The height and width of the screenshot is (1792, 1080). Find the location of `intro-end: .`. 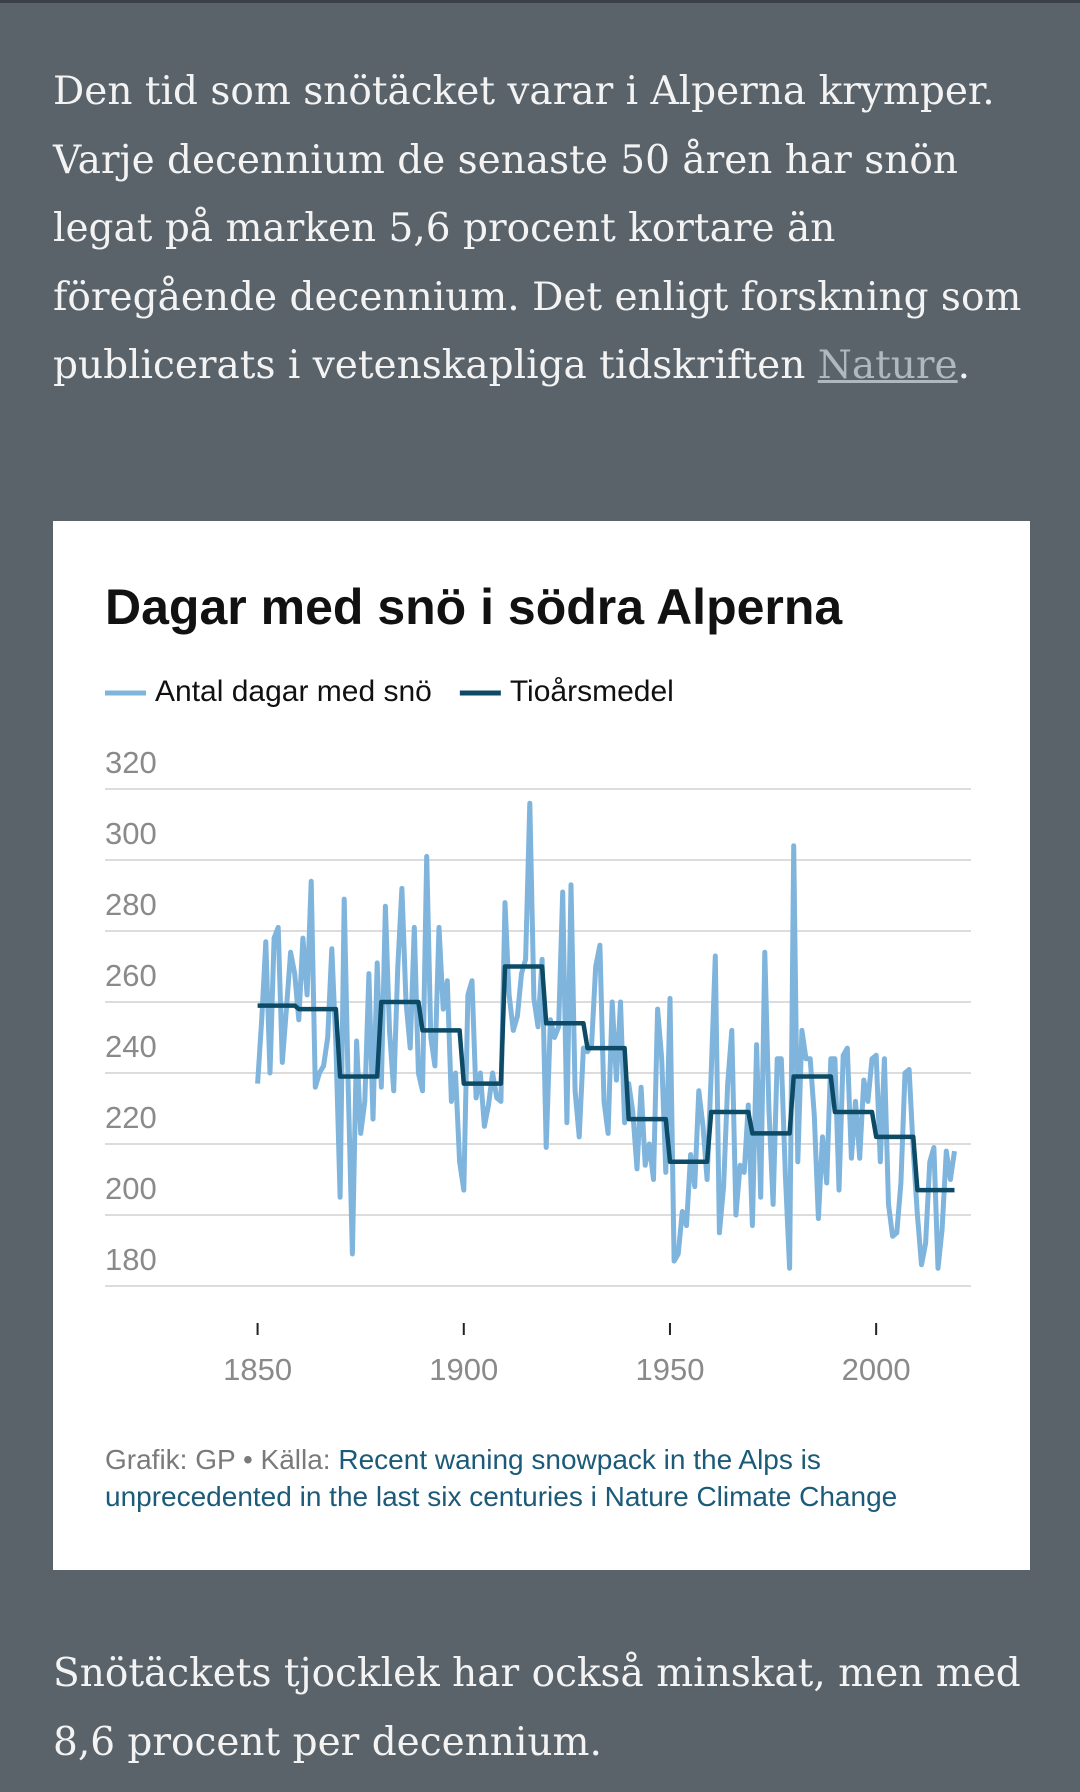

intro-end: . is located at coordinates (964, 366).